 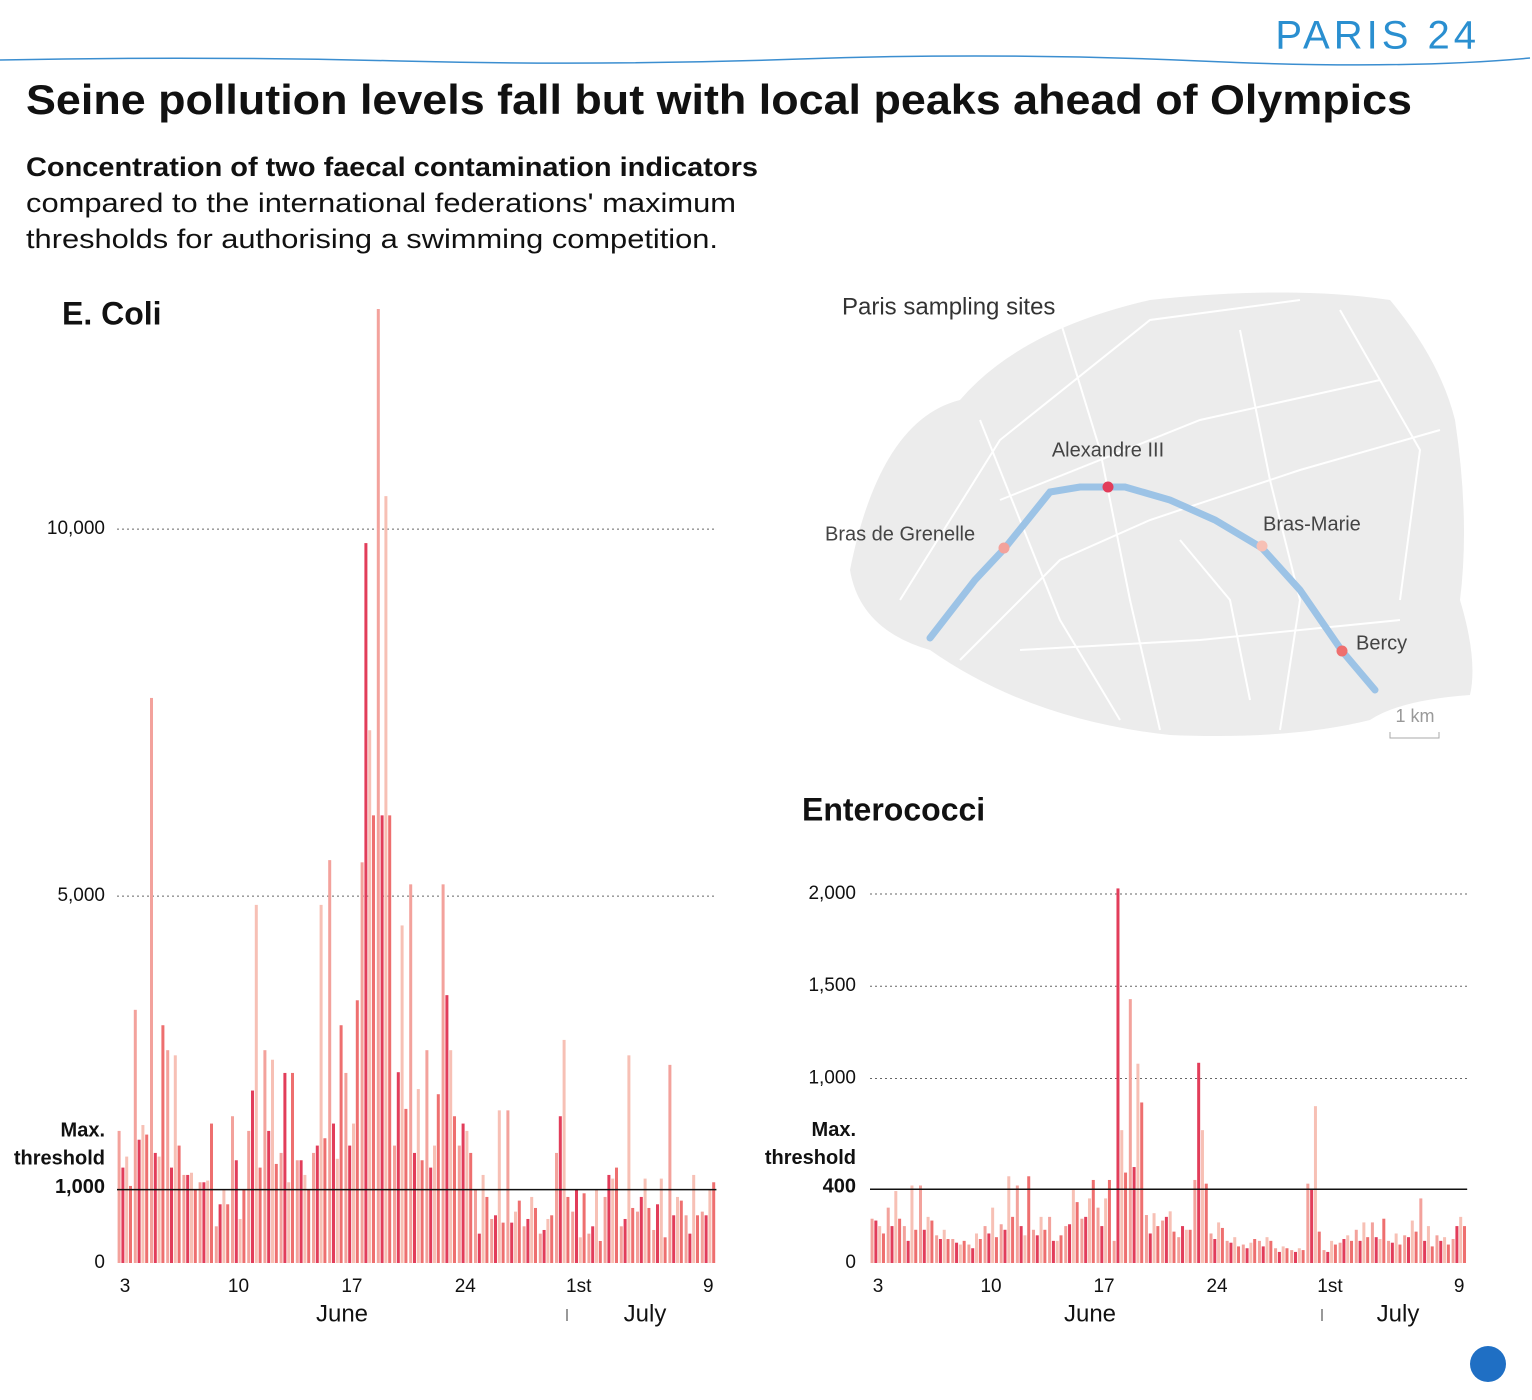 I want to click on chart-title: Enterococci, so click(x=893, y=809).